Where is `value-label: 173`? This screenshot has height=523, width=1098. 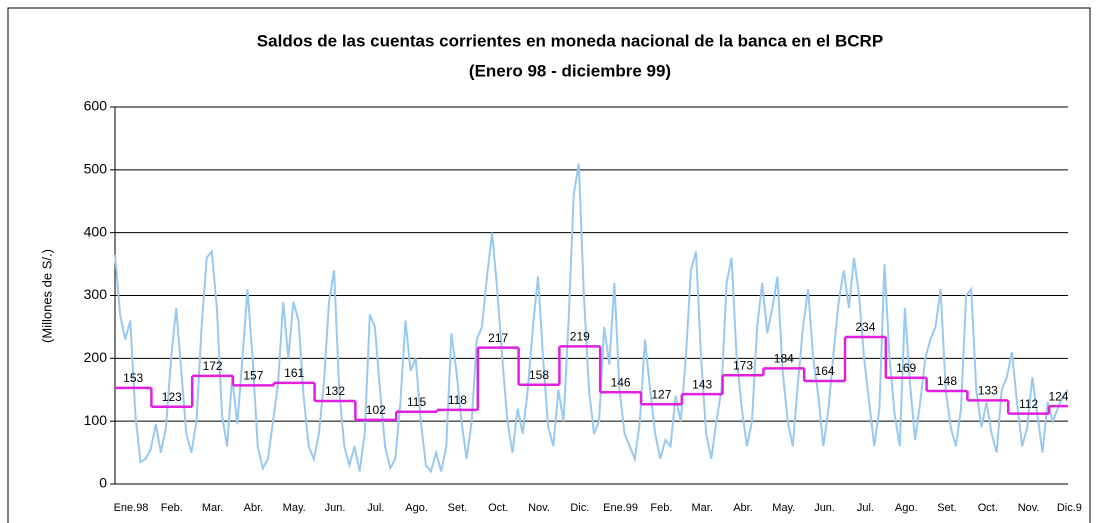 value-label: 173 is located at coordinates (743, 365).